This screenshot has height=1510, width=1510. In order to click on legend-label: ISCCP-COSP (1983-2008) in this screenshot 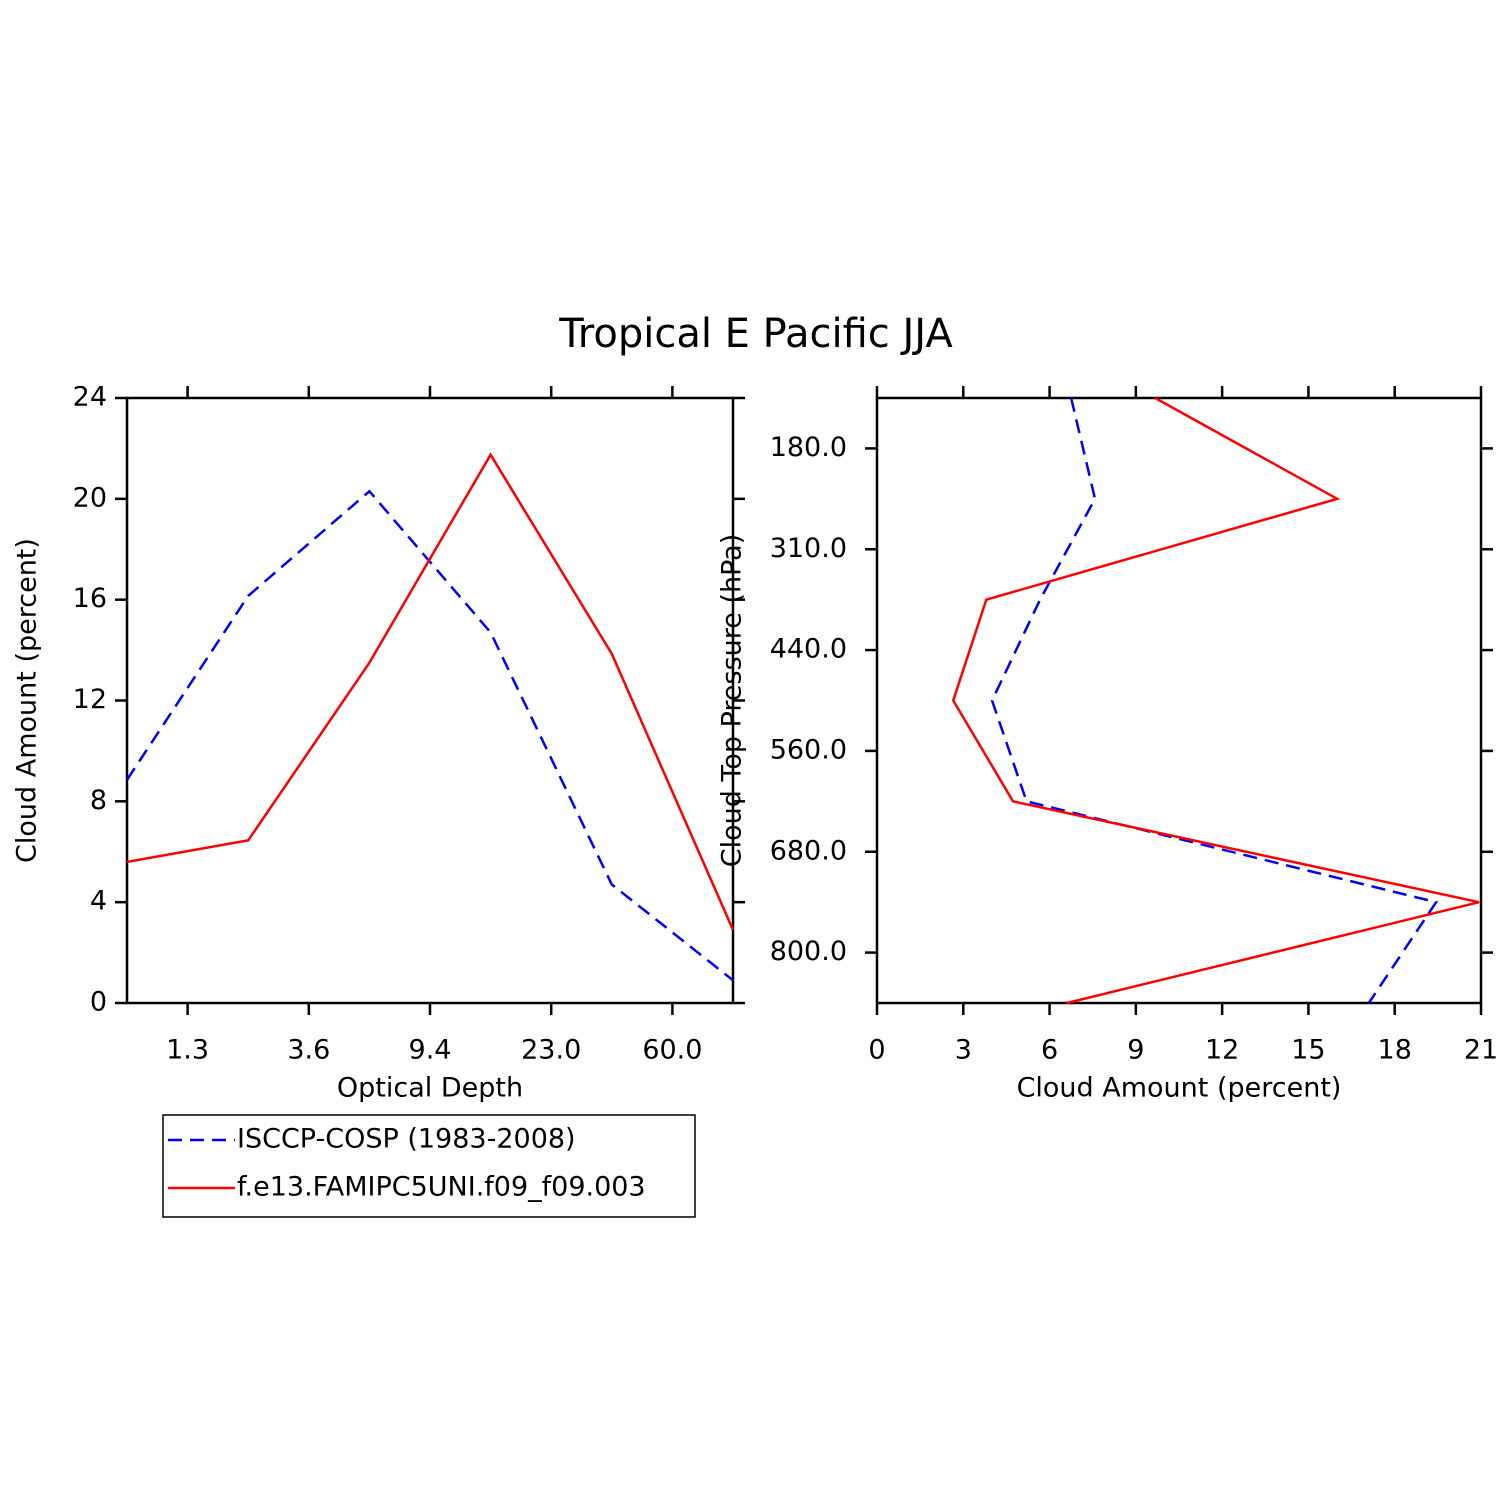, I will do `click(406, 1139)`.